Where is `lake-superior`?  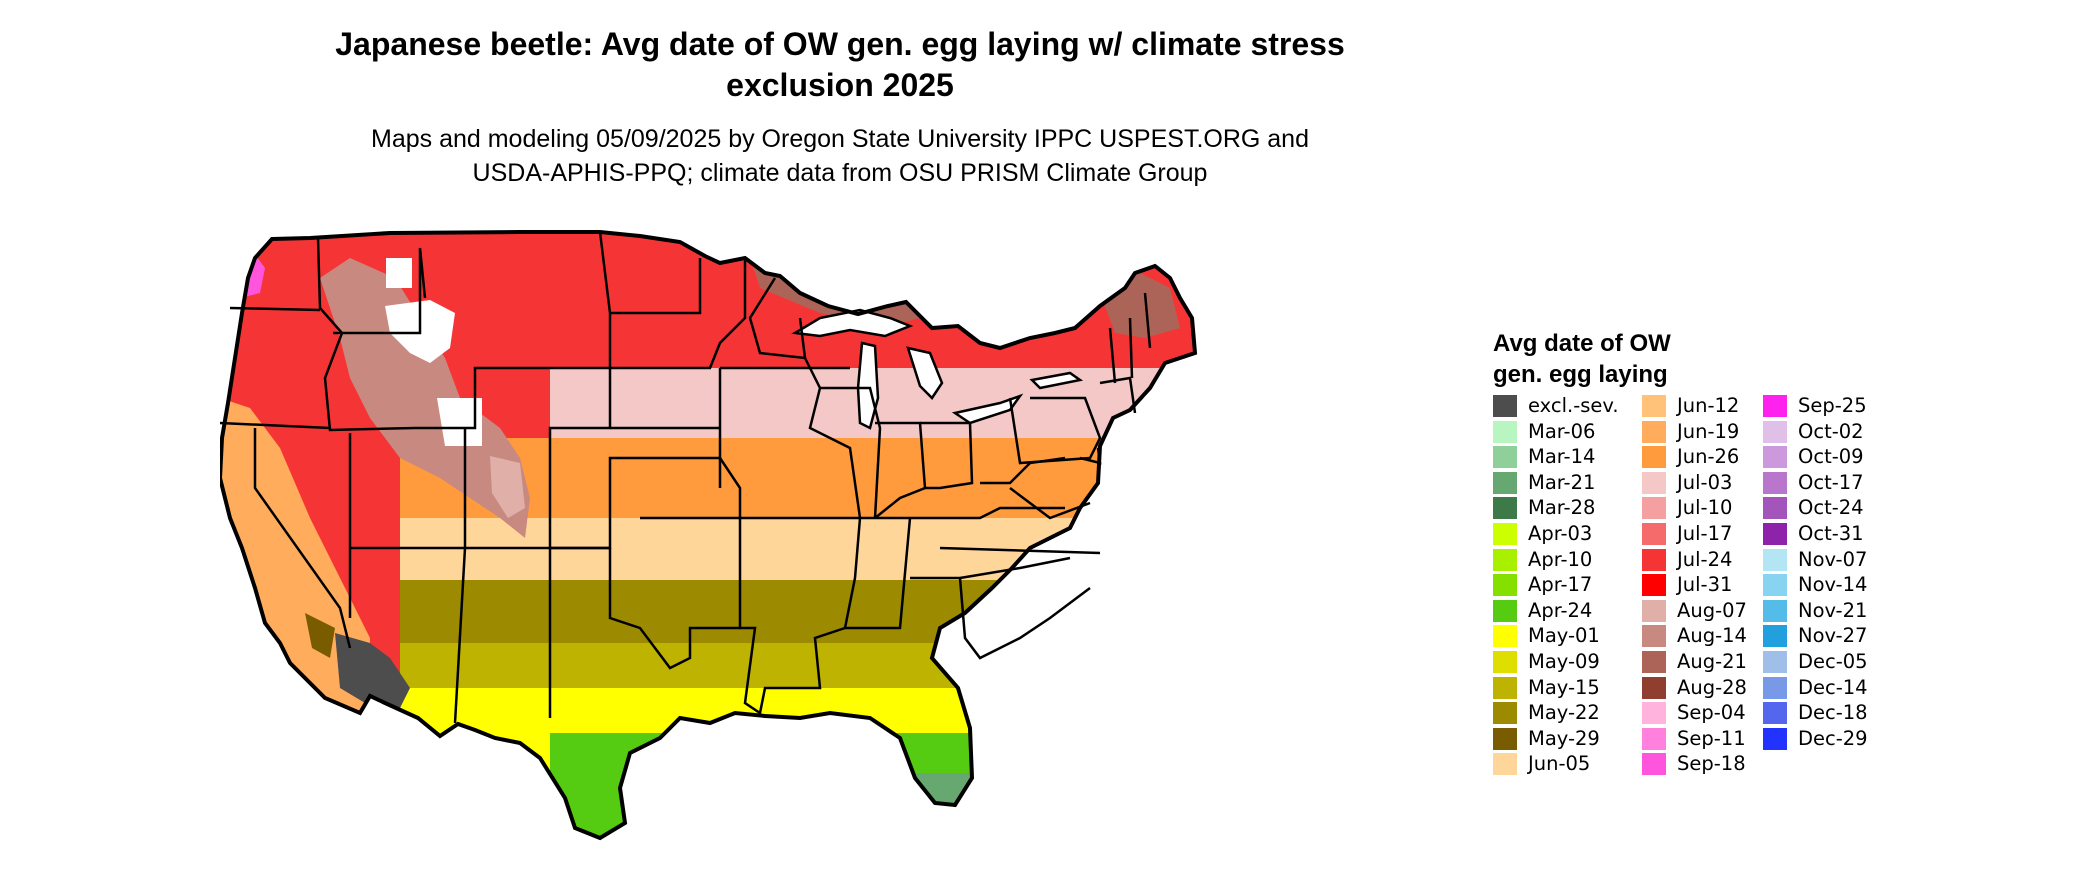 lake-superior is located at coordinates (852, 323).